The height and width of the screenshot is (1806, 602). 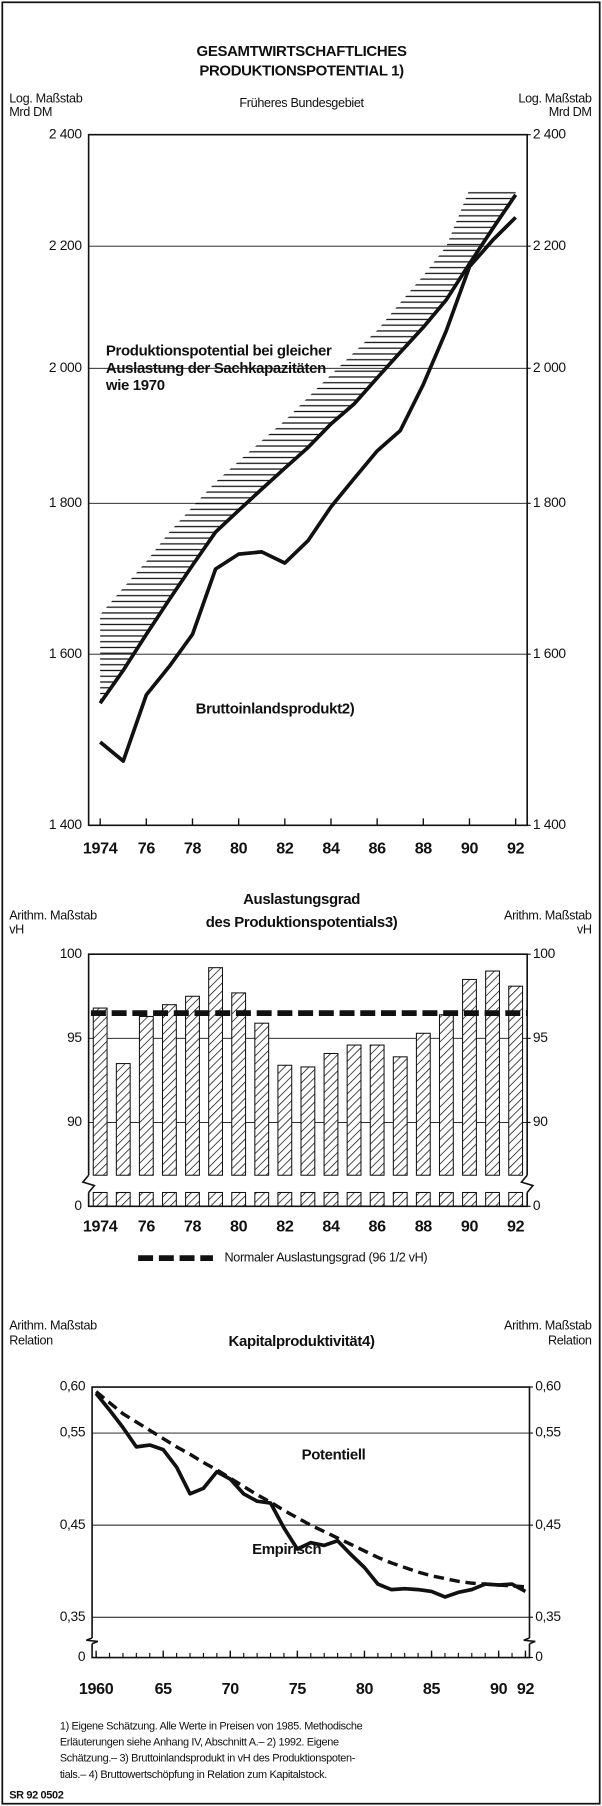 I want to click on y-tick-label: 0, so click(x=82, y=1656).